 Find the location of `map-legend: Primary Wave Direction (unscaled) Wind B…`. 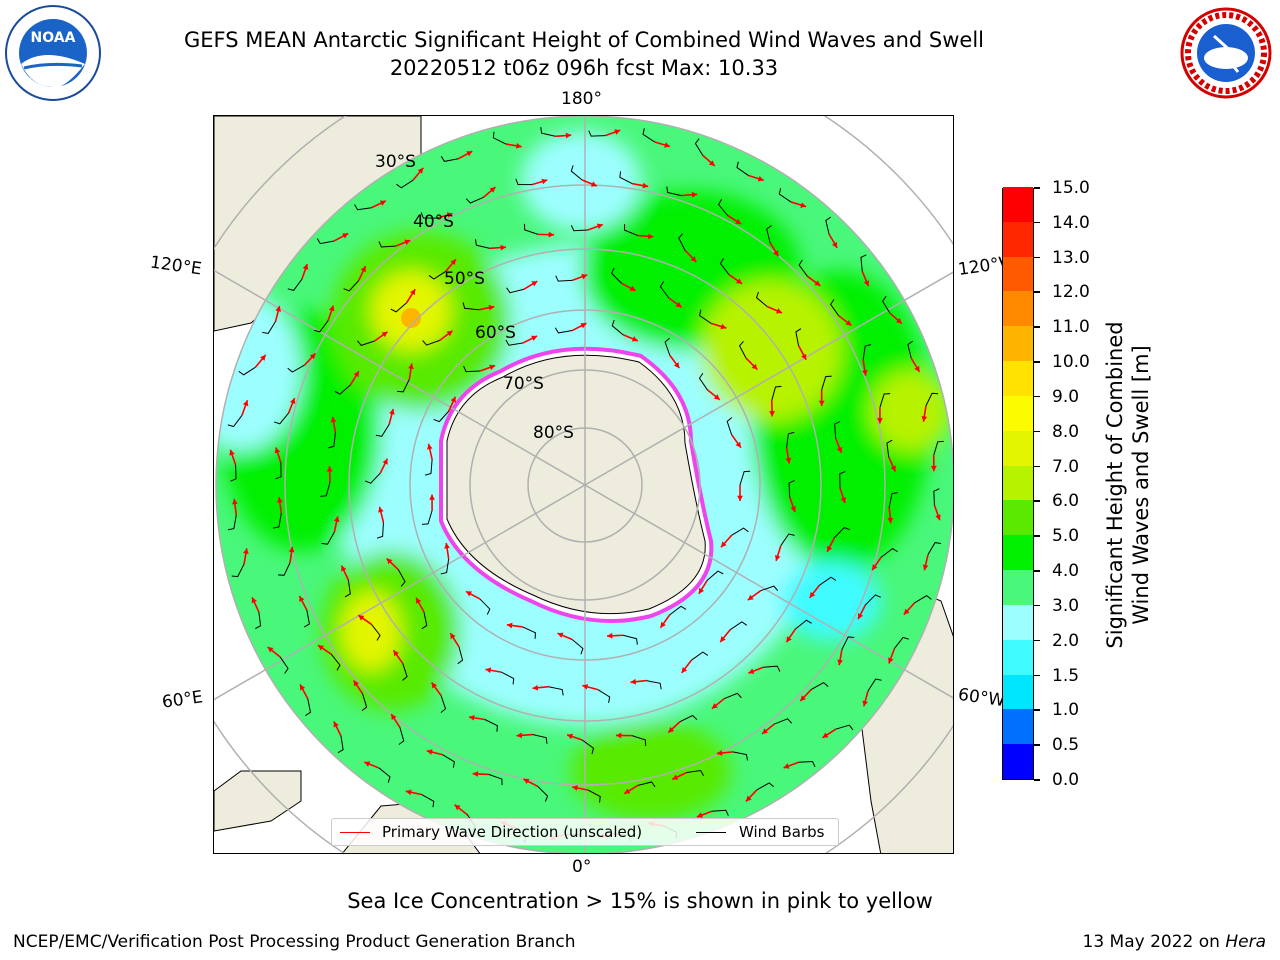

map-legend: Primary Wave Direction (unscaled) Wind B… is located at coordinates (585, 832).